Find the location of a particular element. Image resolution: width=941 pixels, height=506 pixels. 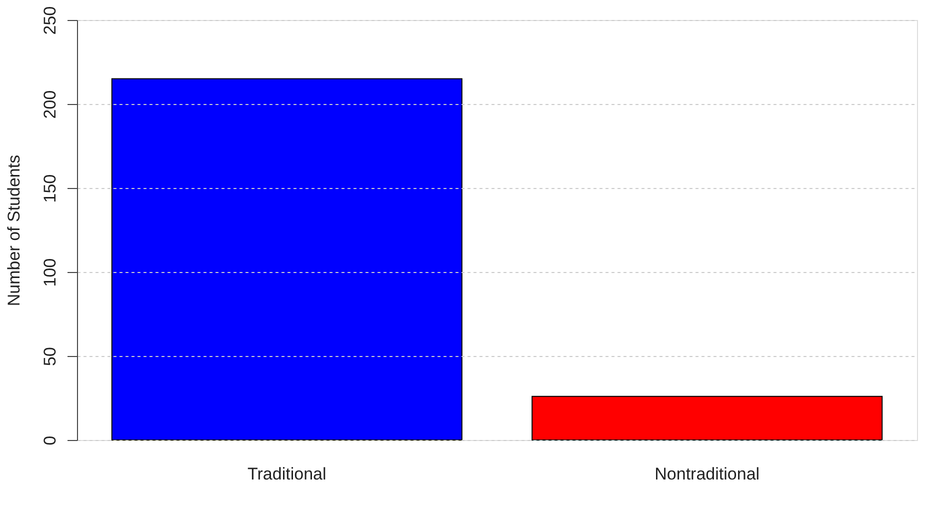

x-tick-label: Nontraditional is located at coordinates (707, 474).